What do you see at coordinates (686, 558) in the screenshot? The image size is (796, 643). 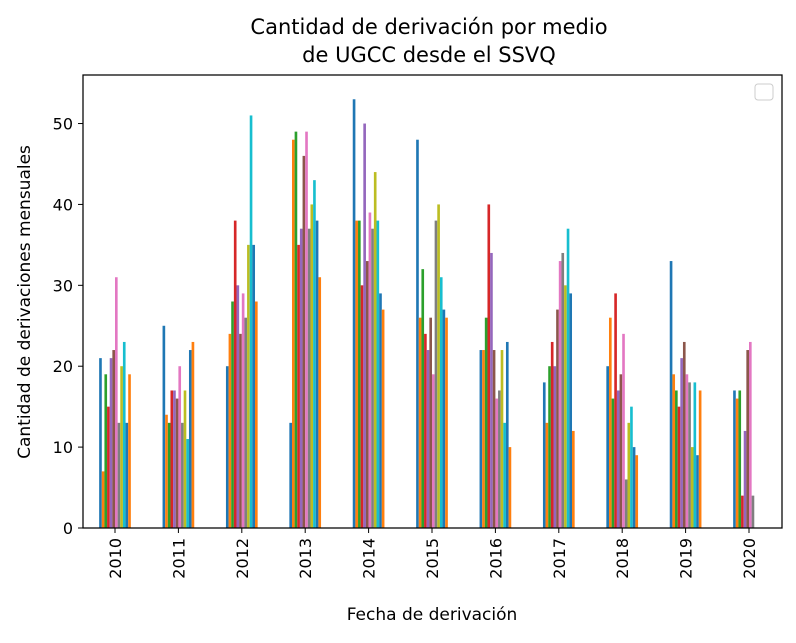 I see `x-tick-label-2019: 2019` at bounding box center [686, 558].